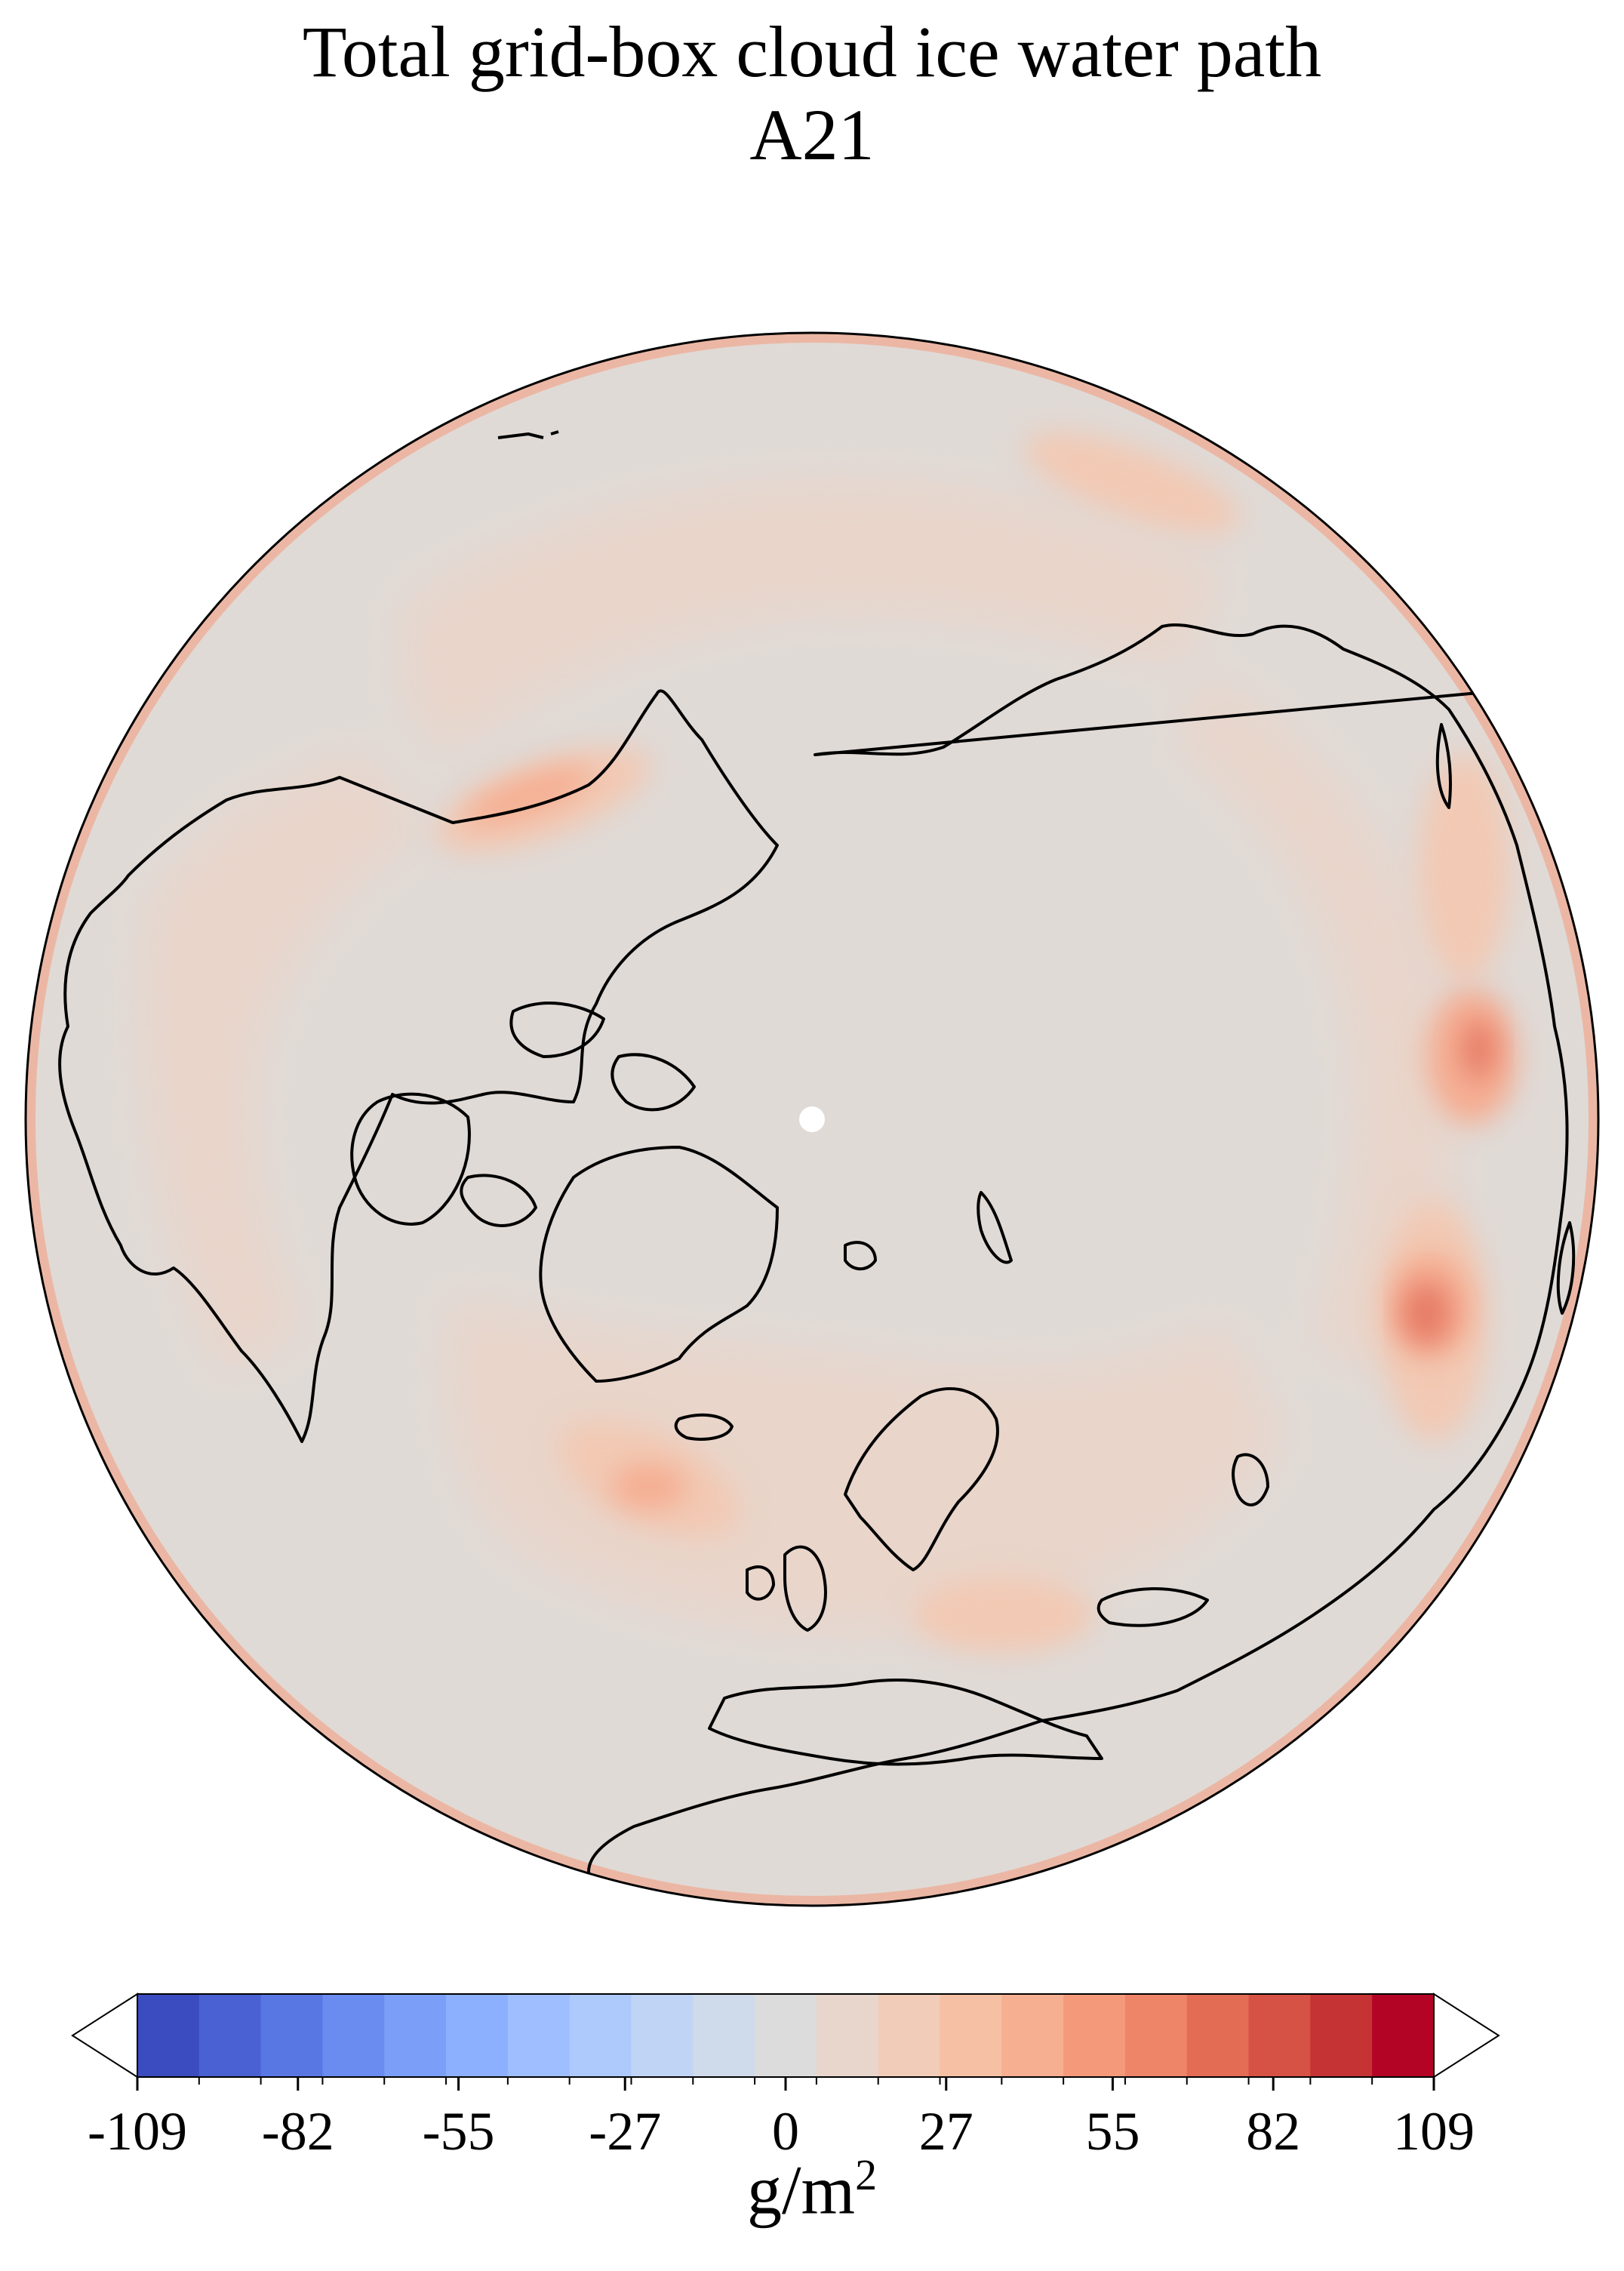 This screenshot has width=1624, height=2271. What do you see at coordinates (1566, 1268) in the screenshot?
I see `coast-japan` at bounding box center [1566, 1268].